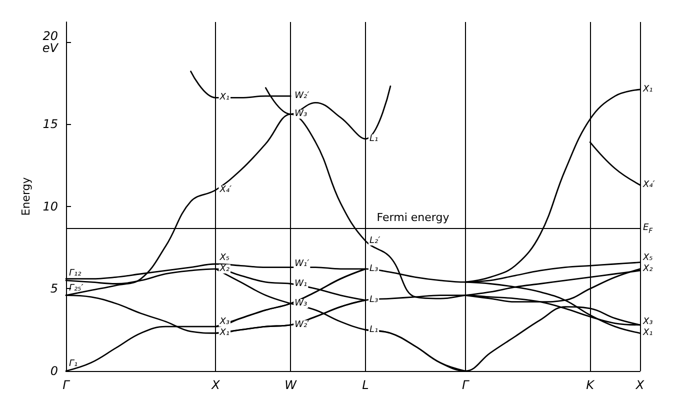 The image size is (682, 409). I want to click on annotation: X₂, so click(224, 269).